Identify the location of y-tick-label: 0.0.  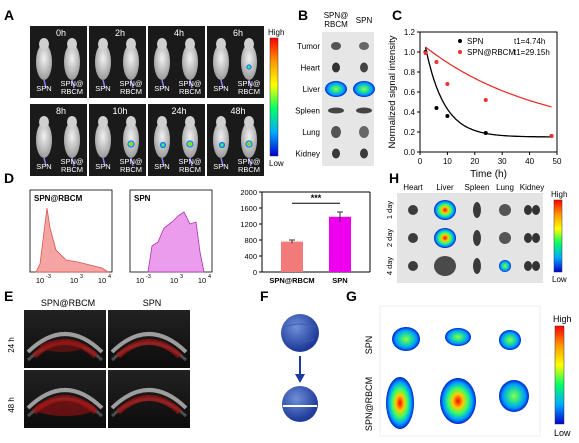
(410, 152).